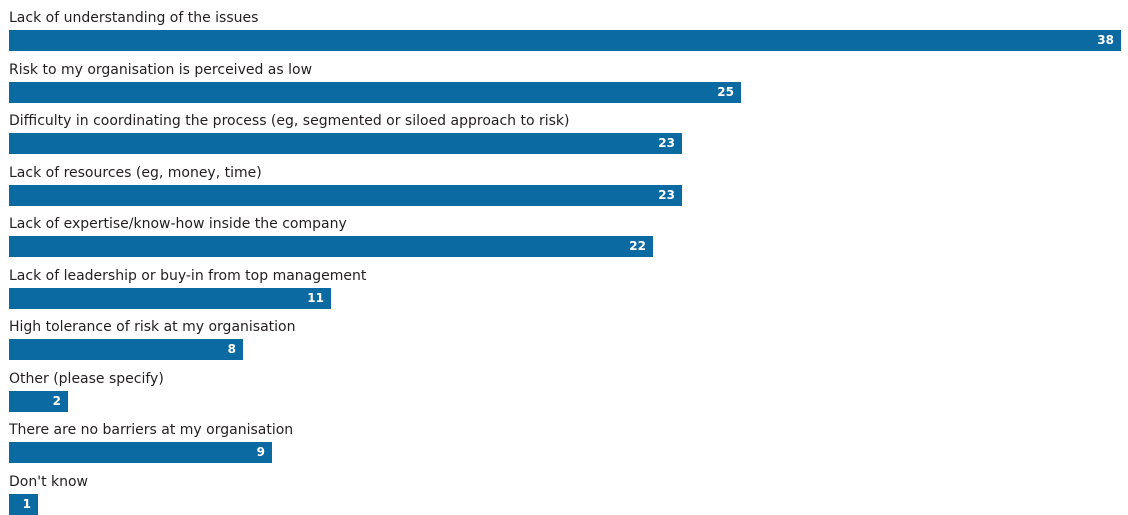  What do you see at coordinates (231, 349) in the screenshot?
I see `data-label: 8` at bounding box center [231, 349].